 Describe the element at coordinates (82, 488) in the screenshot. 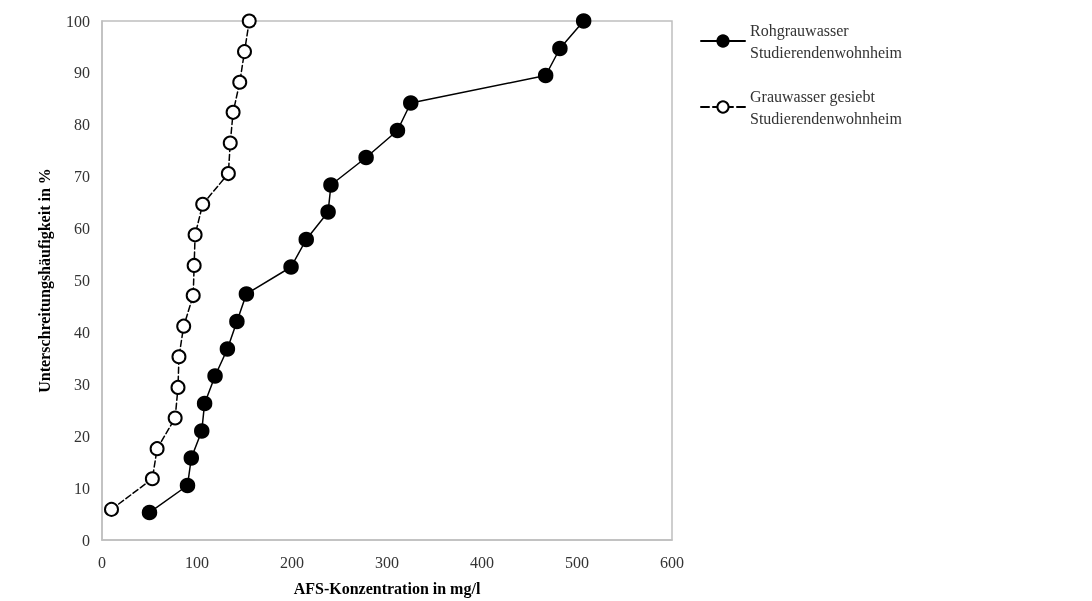

I see `y-tick-label: 10` at that location.